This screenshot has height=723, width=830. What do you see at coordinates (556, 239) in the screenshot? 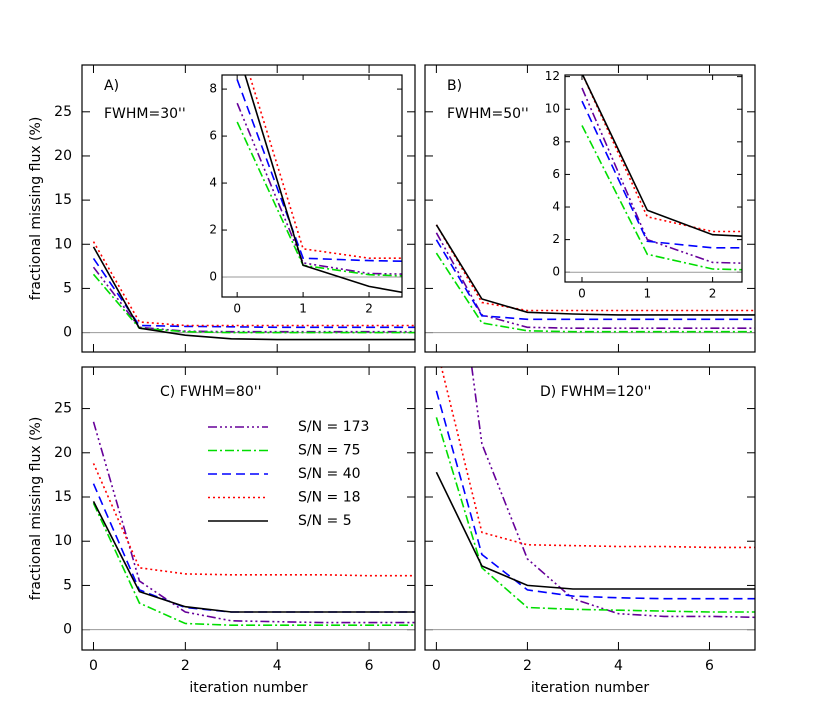
I see `y-tick-label: 2` at bounding box center [556, 239].